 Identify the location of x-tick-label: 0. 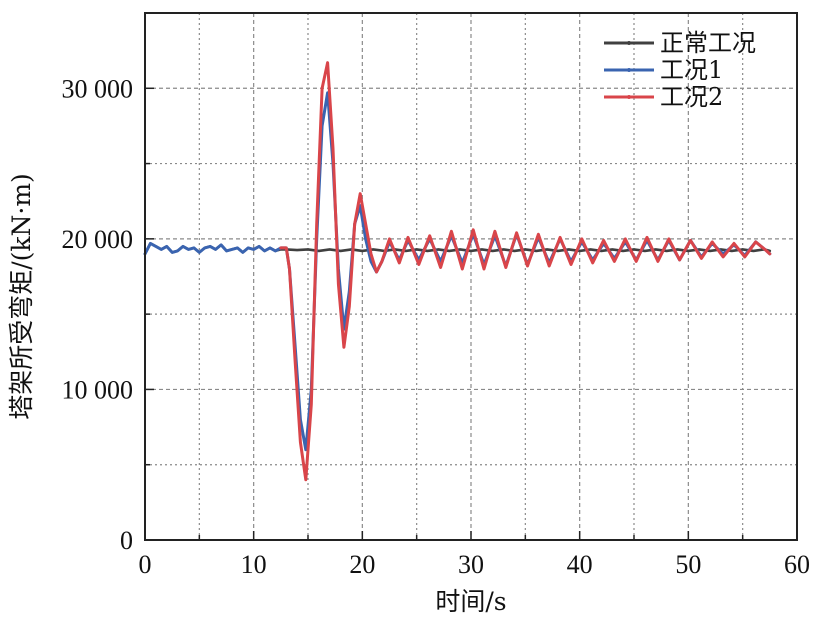
(145, 564).